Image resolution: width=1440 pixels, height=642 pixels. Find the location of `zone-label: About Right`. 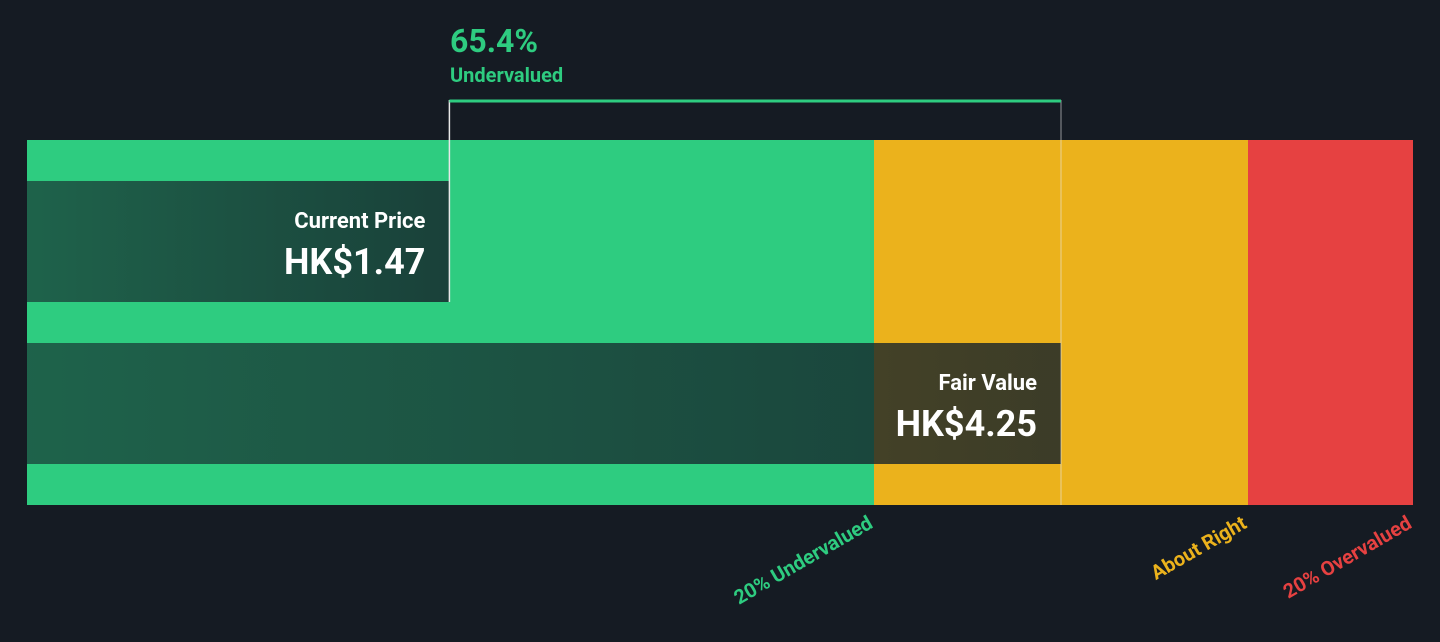

zone-label: About Right is located at coordinates (1198, 547).